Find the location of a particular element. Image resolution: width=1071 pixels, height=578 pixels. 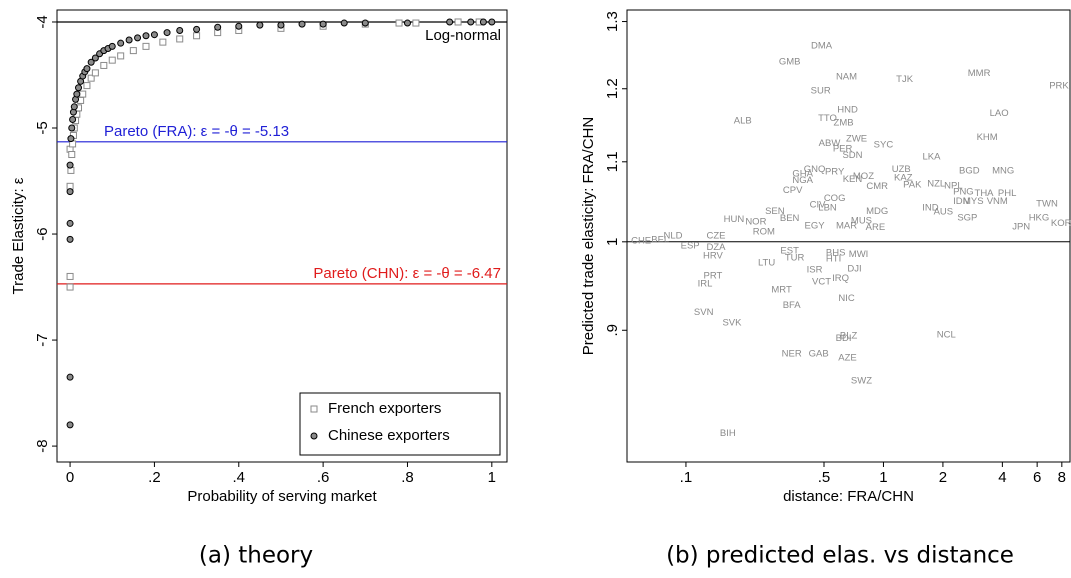

country-label: BHS is located at coordinates (836, 252).